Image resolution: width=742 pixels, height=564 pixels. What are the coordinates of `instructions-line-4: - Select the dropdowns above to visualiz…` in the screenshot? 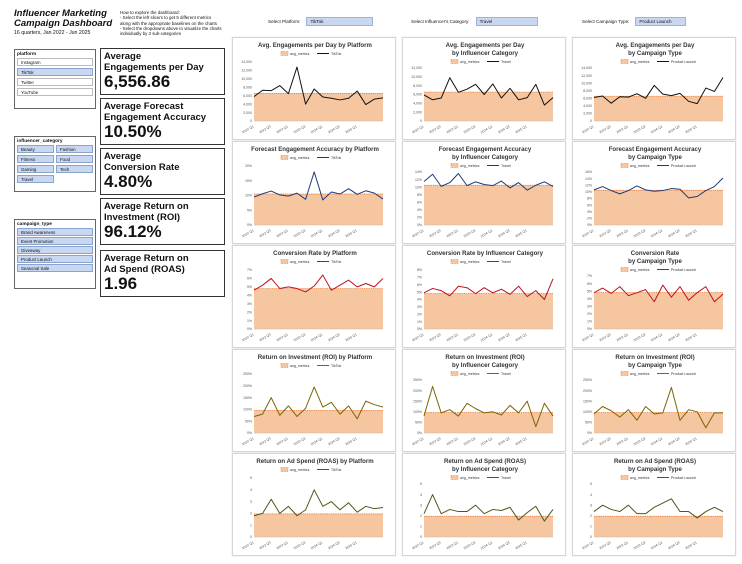 It's located at (171, 28).